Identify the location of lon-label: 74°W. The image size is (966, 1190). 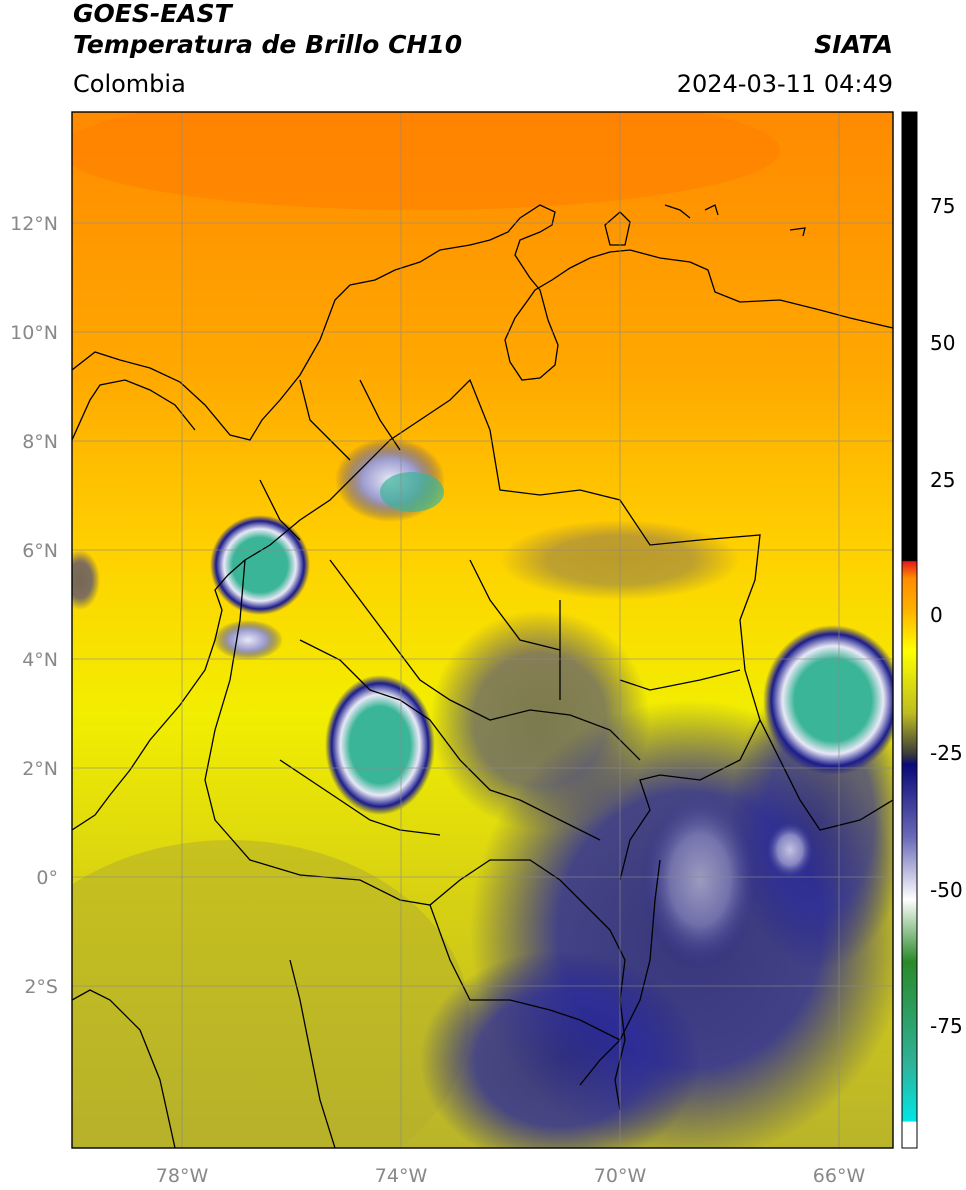
(401, 1176).